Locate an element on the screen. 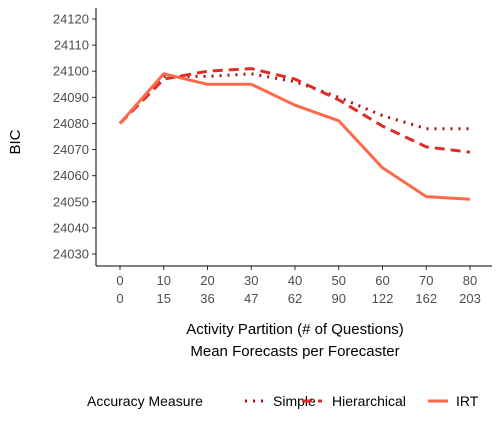 This screenshot has width=504, height=432. legend-title: Accuracy Measure is located at coordinates (145, 401).